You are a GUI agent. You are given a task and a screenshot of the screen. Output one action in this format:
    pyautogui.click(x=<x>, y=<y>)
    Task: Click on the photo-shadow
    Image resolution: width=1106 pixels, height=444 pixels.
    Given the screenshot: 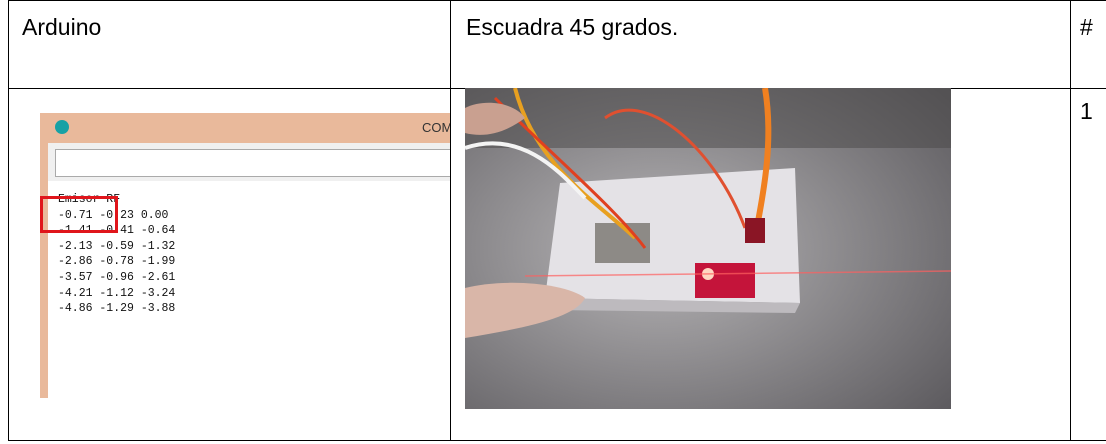 What is the action you would take?
    pyautogui.click(x=708, y=118)
    